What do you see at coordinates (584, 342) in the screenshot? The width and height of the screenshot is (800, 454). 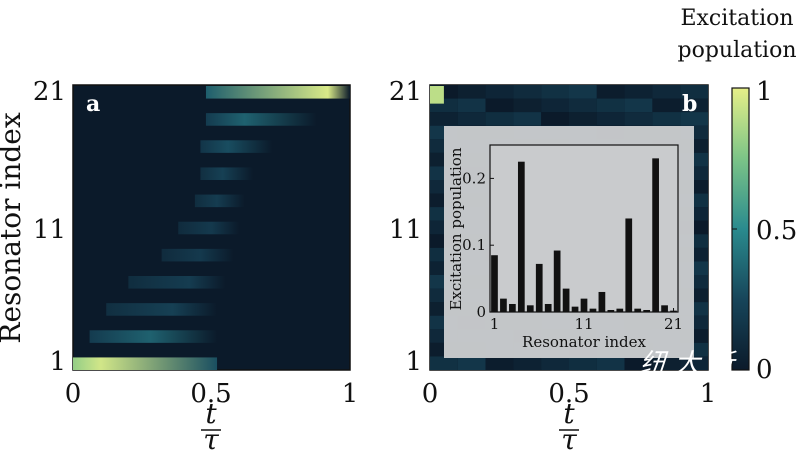 I see `inset-xlabel: Resonator index` at bounding box center [584, 342].